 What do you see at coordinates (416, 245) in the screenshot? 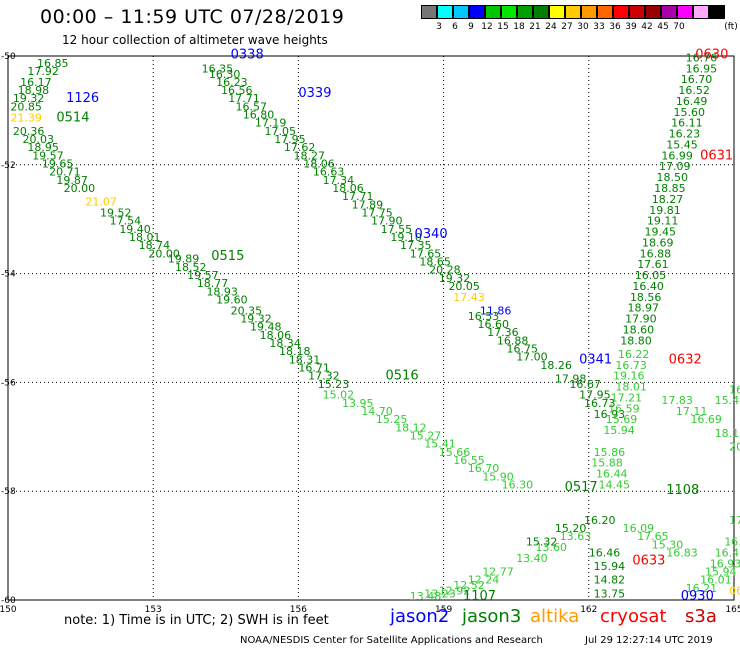
I see `swh-value-label: 17.35` at bounding box center [416, 245].